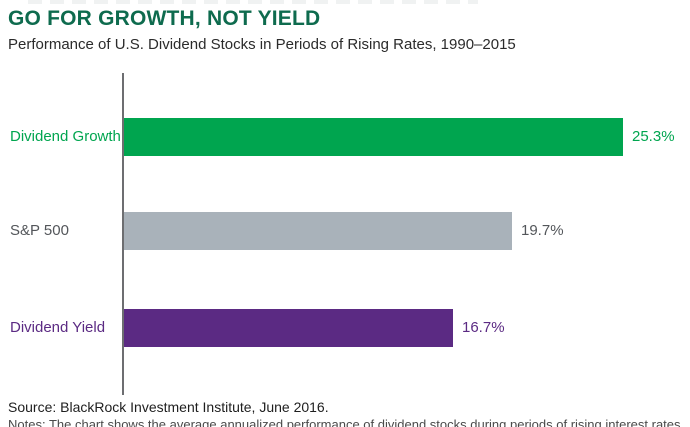 The image size is (690, 427). I want to click on bar-category-label: Dividend Yield, so click(58, 327).